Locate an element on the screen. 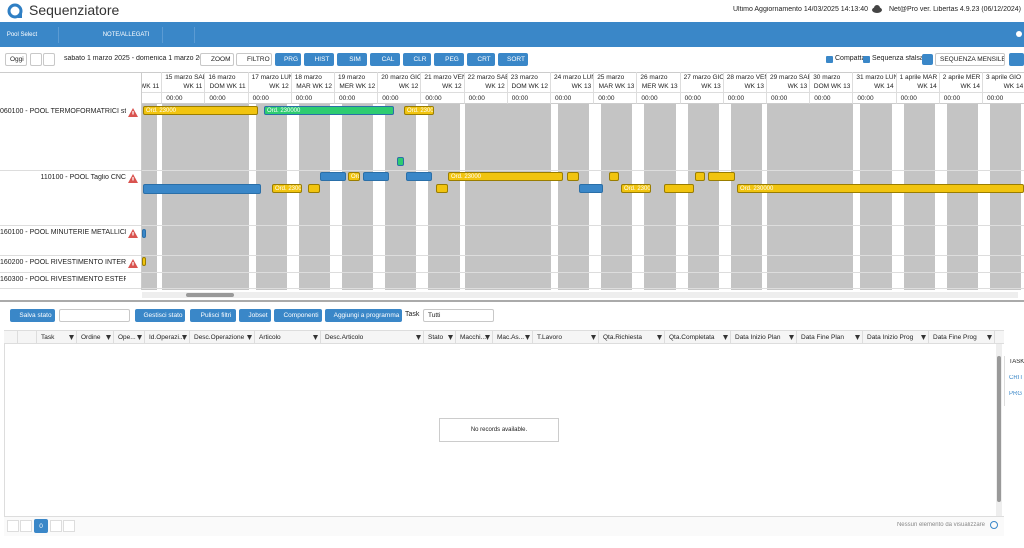  column-header: Qta.Richiesta is located at coordinates (632, 337).